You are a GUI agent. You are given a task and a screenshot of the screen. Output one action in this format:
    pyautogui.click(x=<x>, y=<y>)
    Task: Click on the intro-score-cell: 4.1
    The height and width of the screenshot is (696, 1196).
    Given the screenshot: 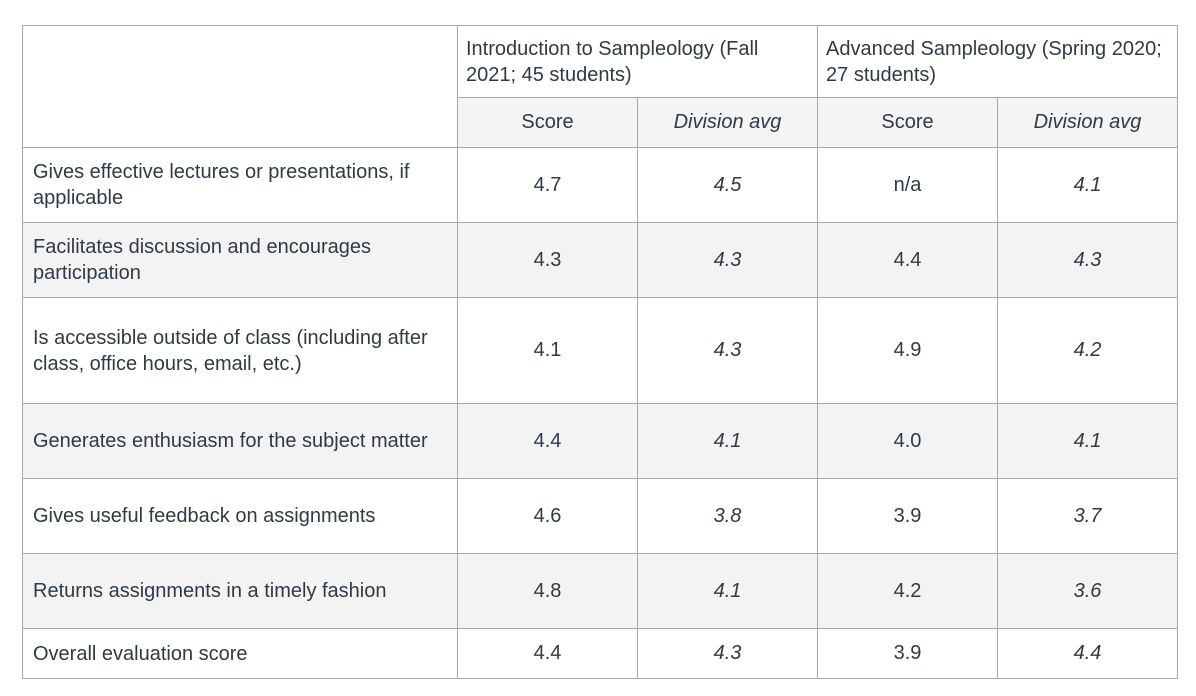 What is the action you would take?
    pyautogui.click(x=547, y=350)
    